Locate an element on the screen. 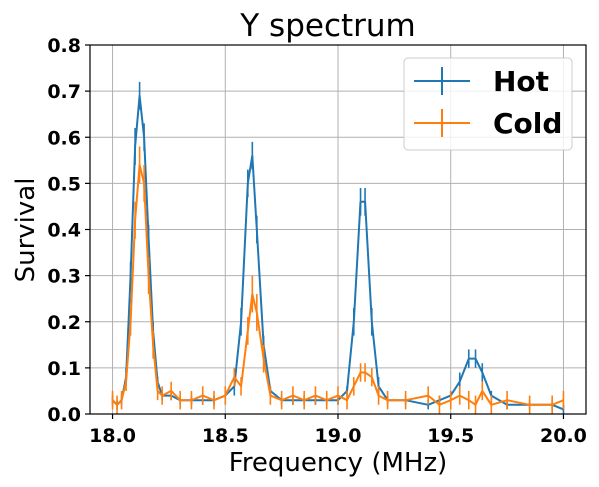  legend-item-cold: Cold is located at coordinates (488, 123).